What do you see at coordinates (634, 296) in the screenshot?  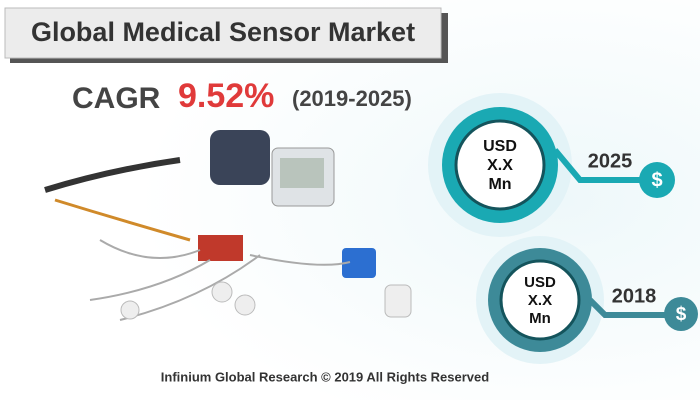 I see `year: 2018` at bounding box center [634, 296].